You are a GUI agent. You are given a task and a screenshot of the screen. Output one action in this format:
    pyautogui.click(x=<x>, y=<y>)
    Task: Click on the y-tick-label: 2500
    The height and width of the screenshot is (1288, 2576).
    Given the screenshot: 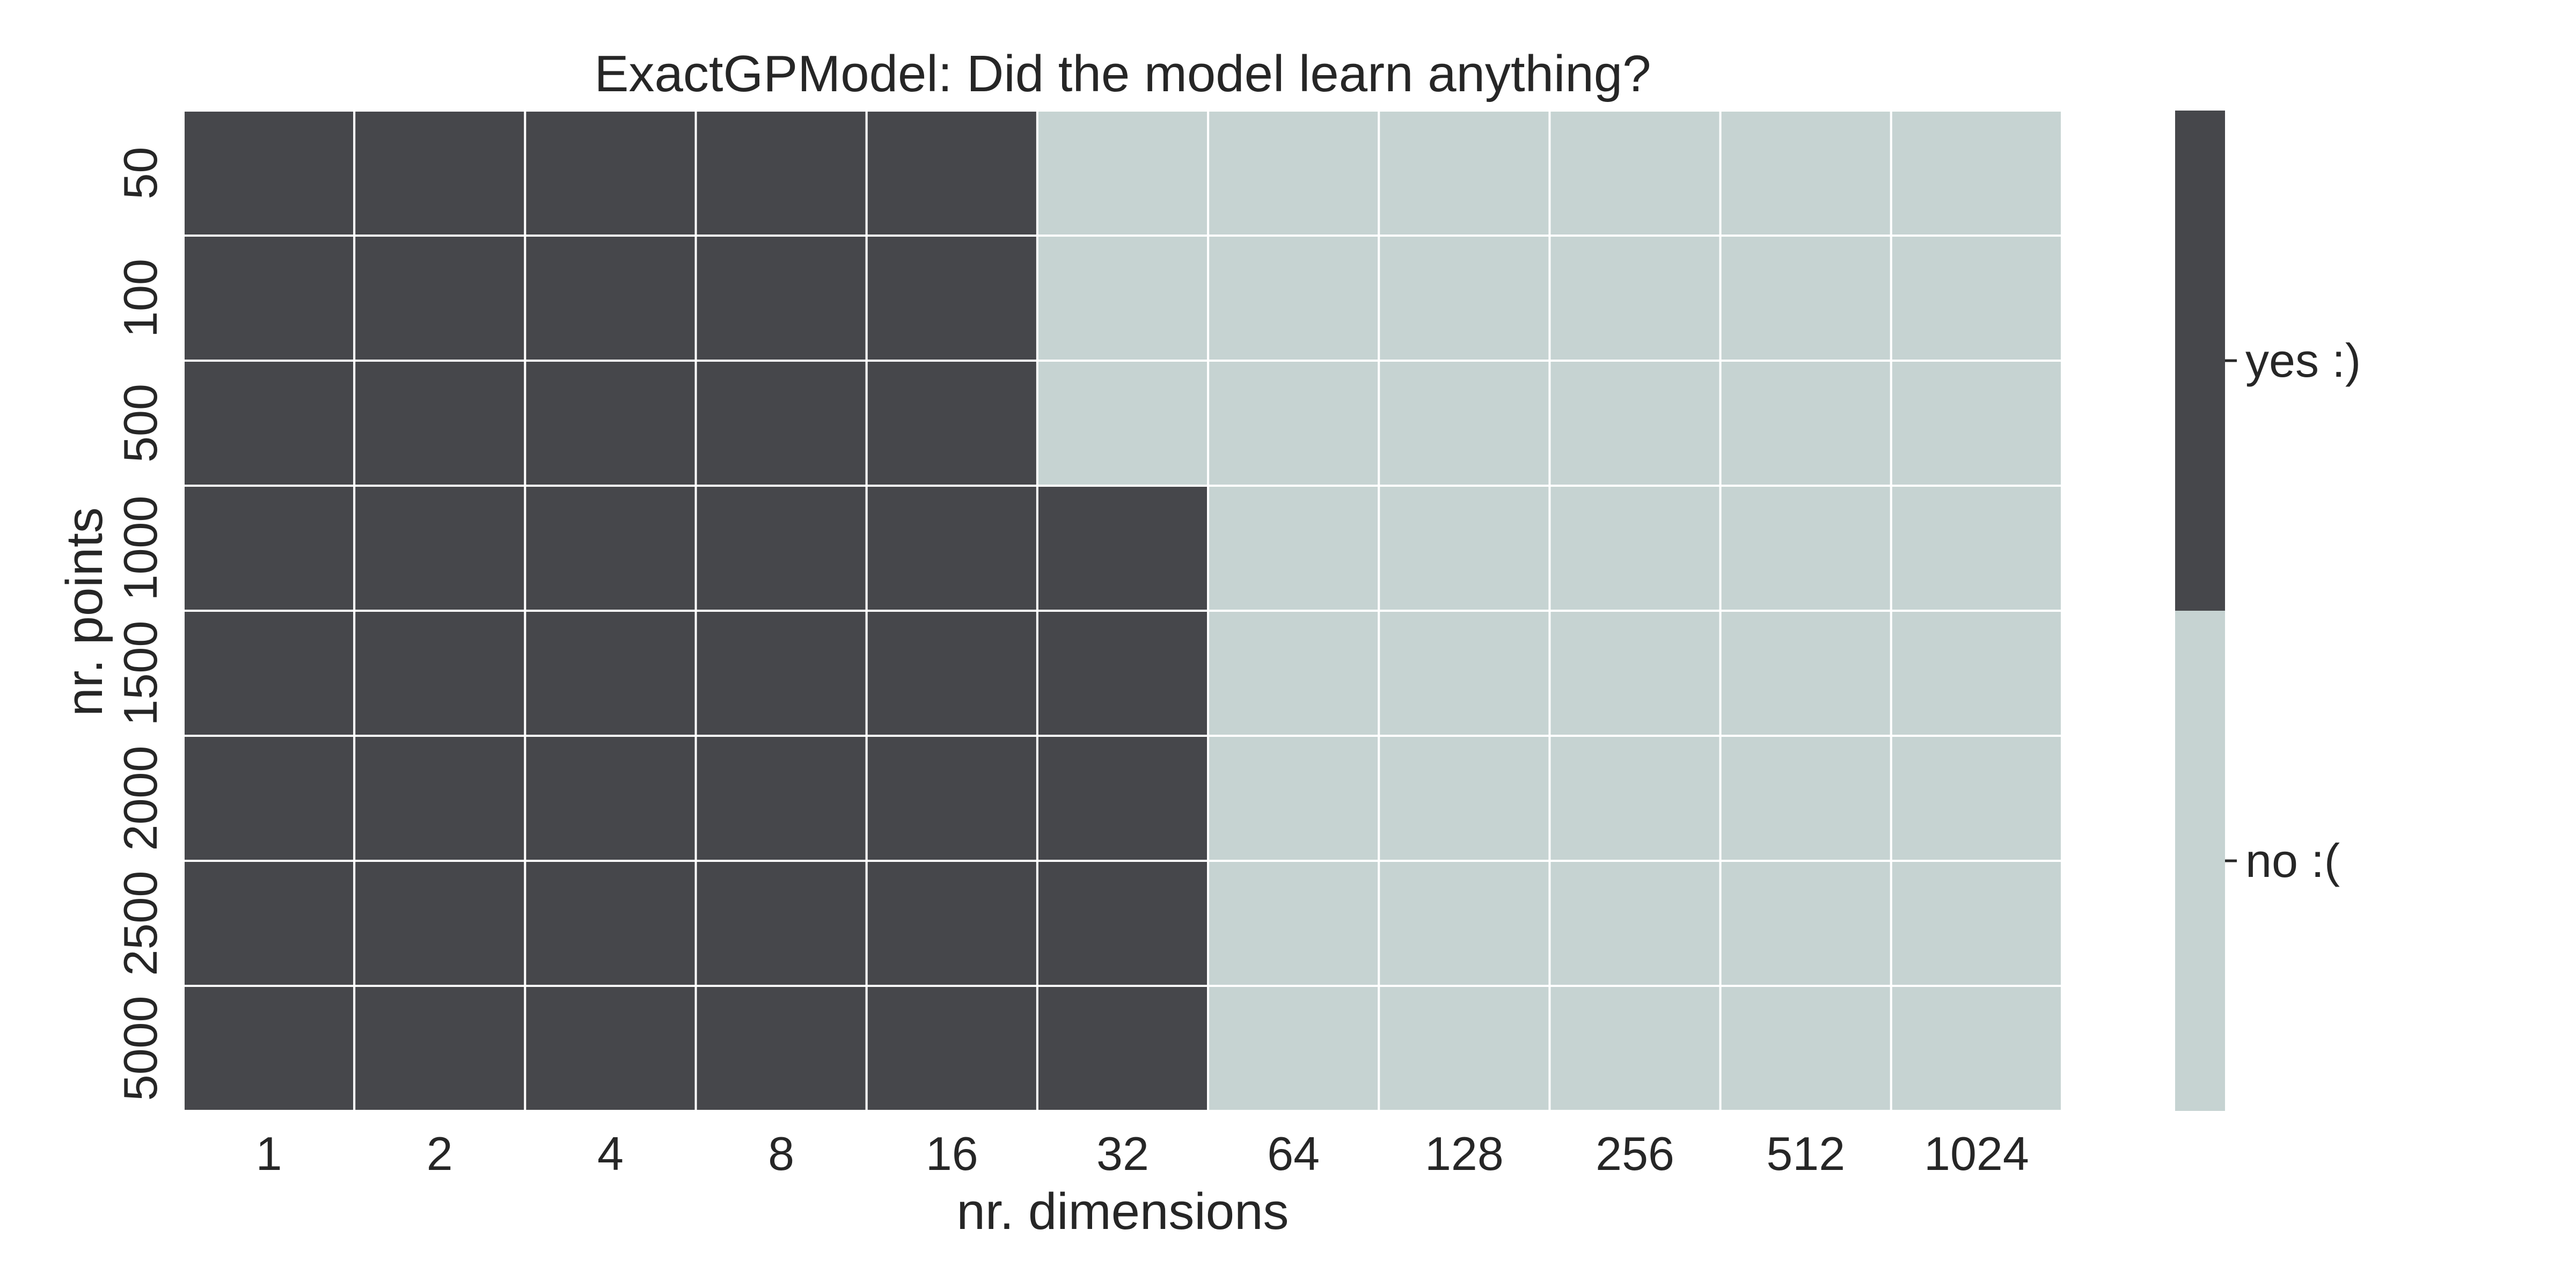 What is the action you would take?
    pyautogui.click(x=140, y=923)
    